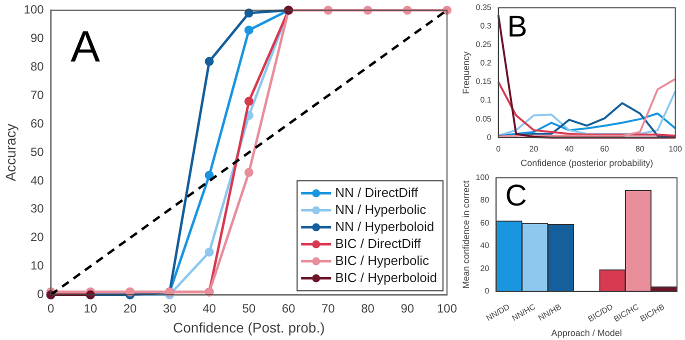 Image resolution: width=685 pixels, height=340 pixels. Describe the element at coordinates (328, 308) in the screenshot. I see `x-tick-label: 70` at that location.